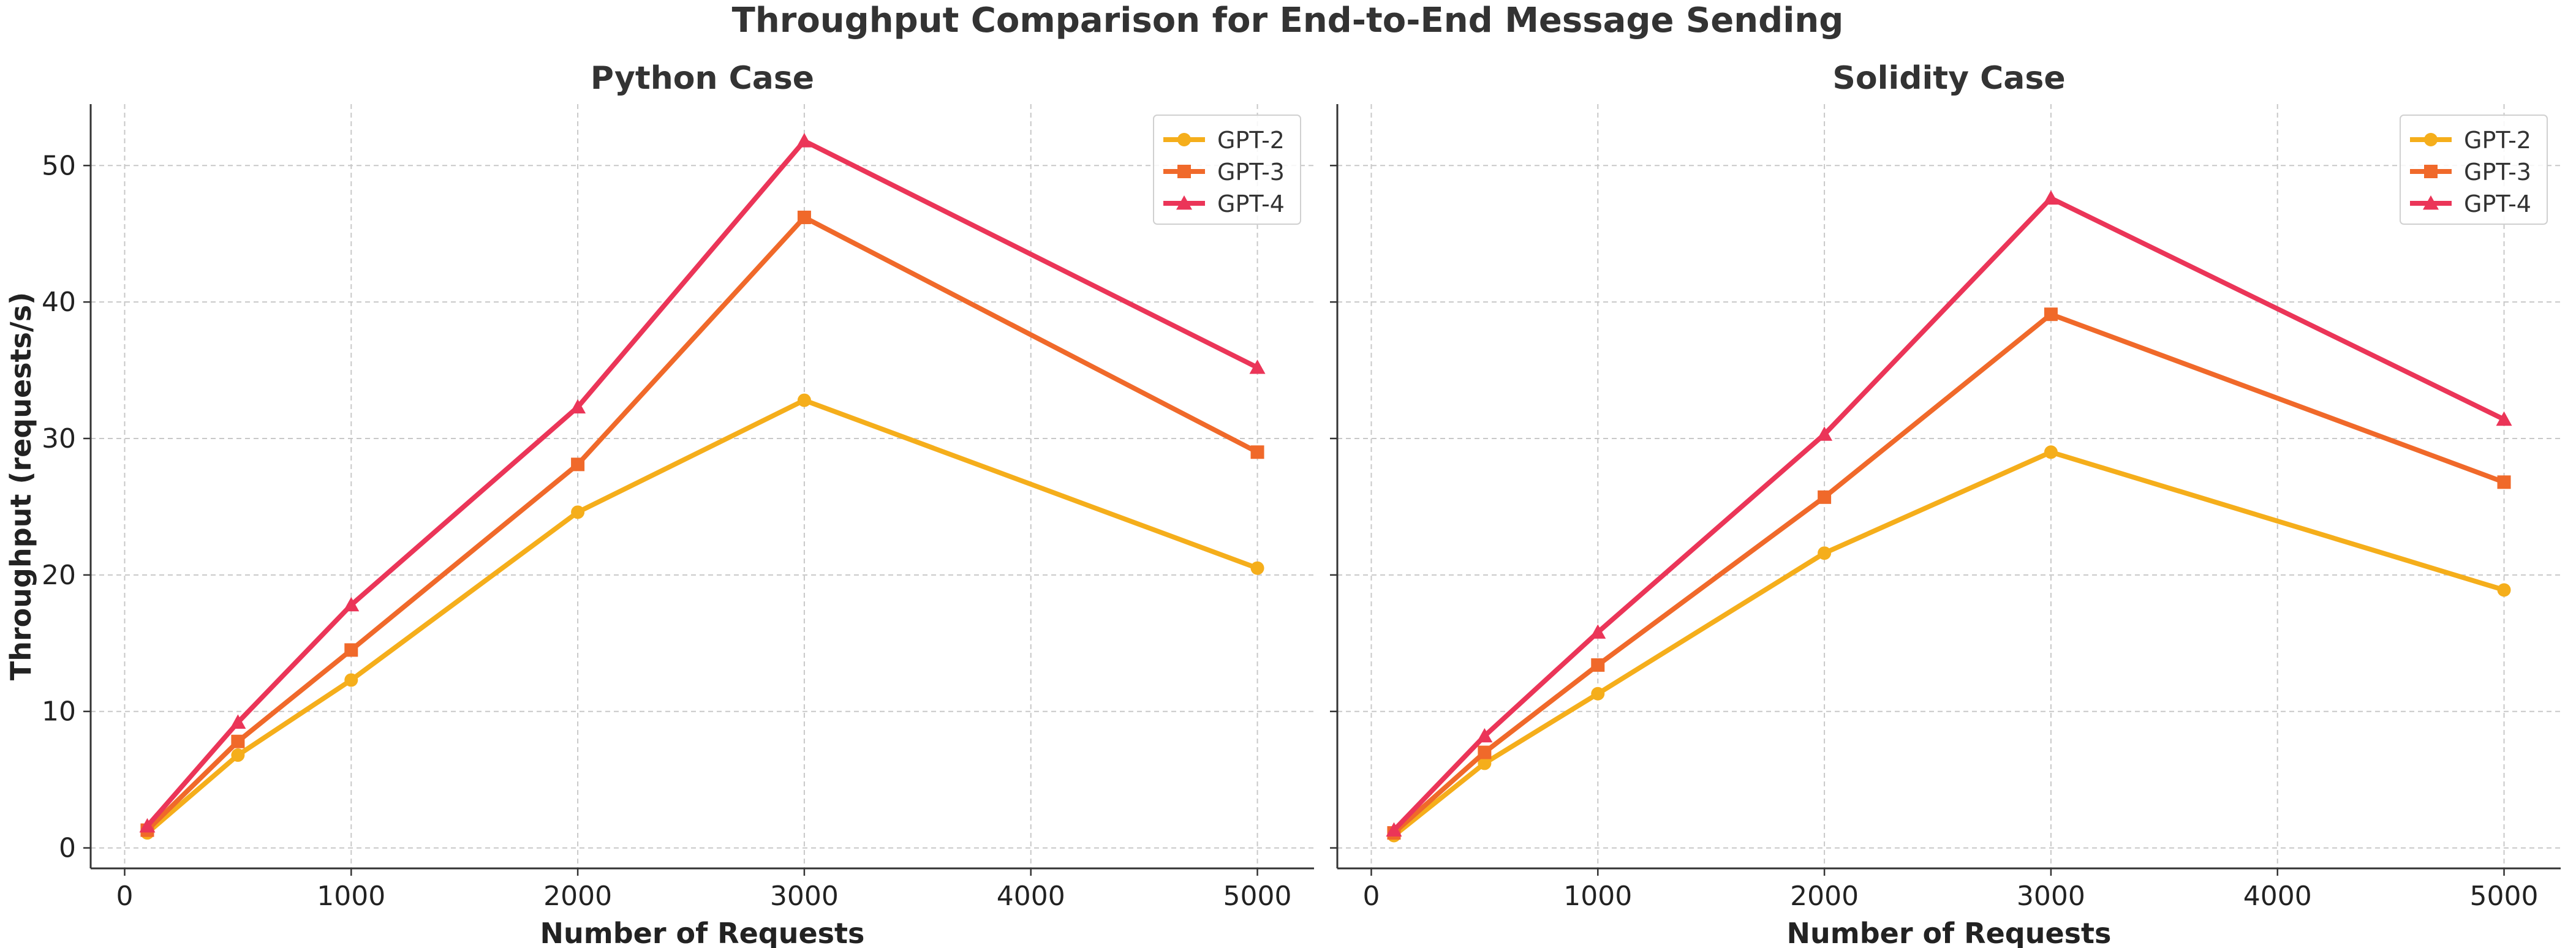  What do you see at coordinates (59, 575) in the screenshot?
I see `y-tick-label: 20` at bounding box center [59, 575].